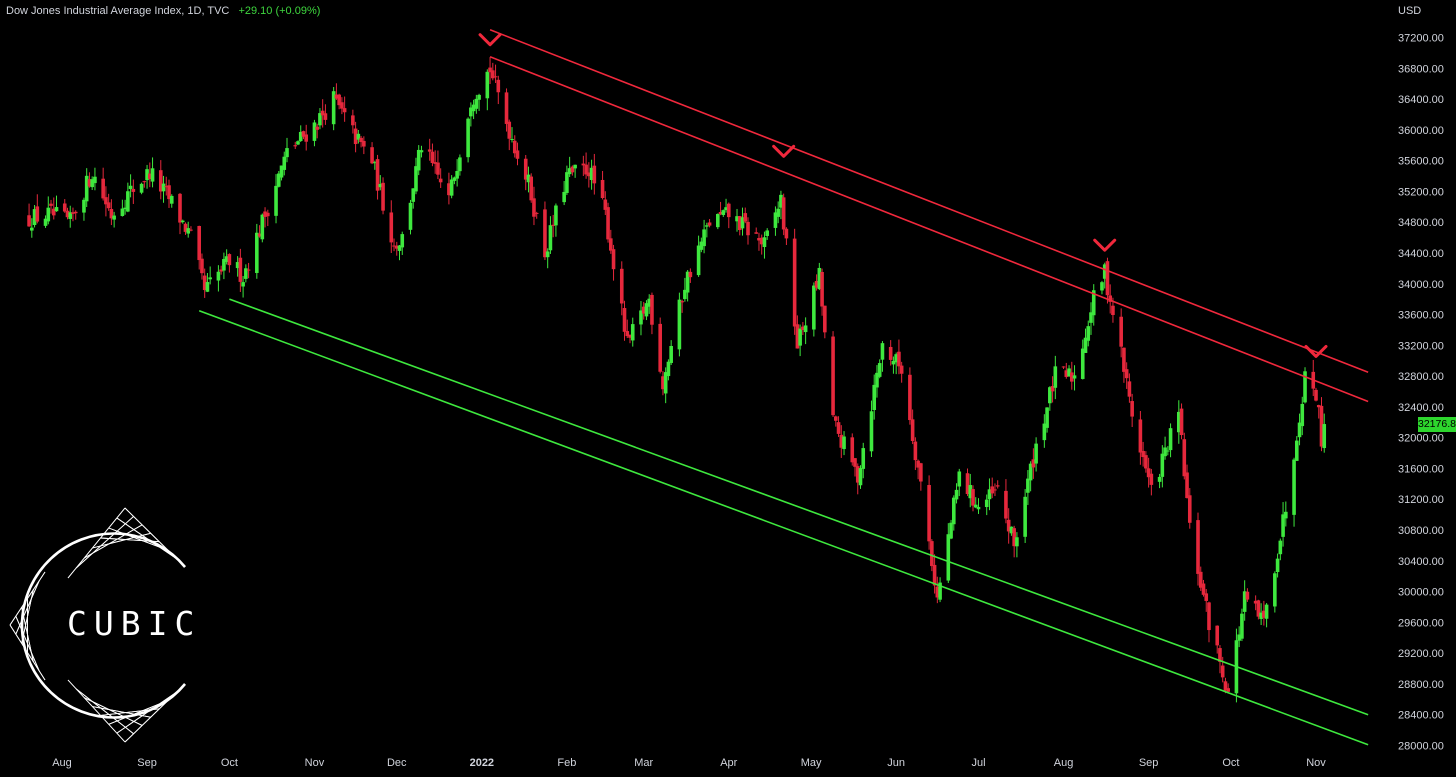  Describe the element at coordinates (1410, 11) in the screenshot. I see `currency-label: USD` at that location.